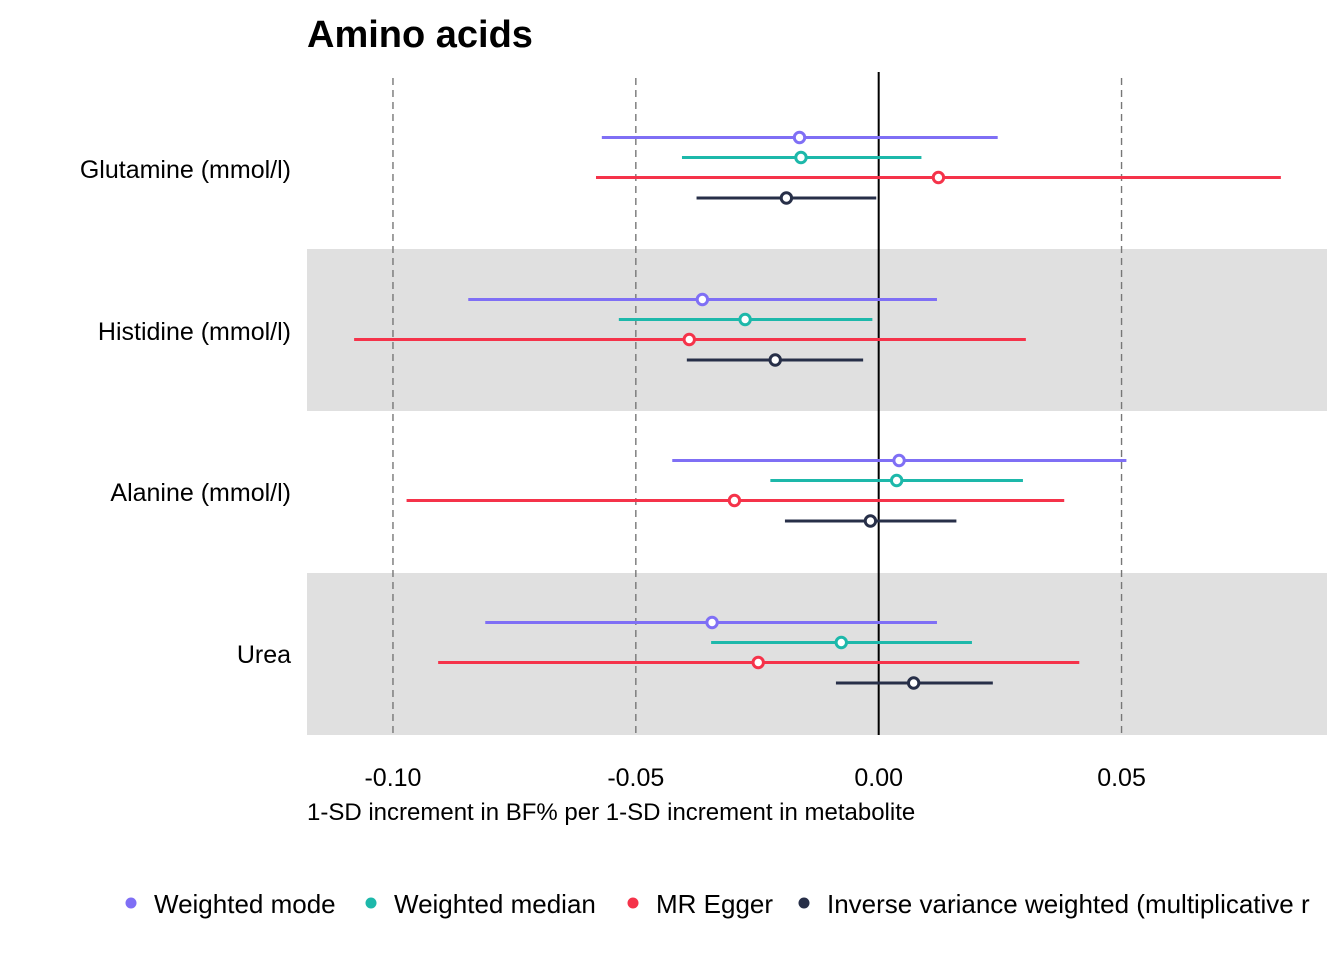 Image resolution: width=1344 pixels, height=960 pixels. I want to click on x-tick-label-3: 0.05, so click(1121, 778).